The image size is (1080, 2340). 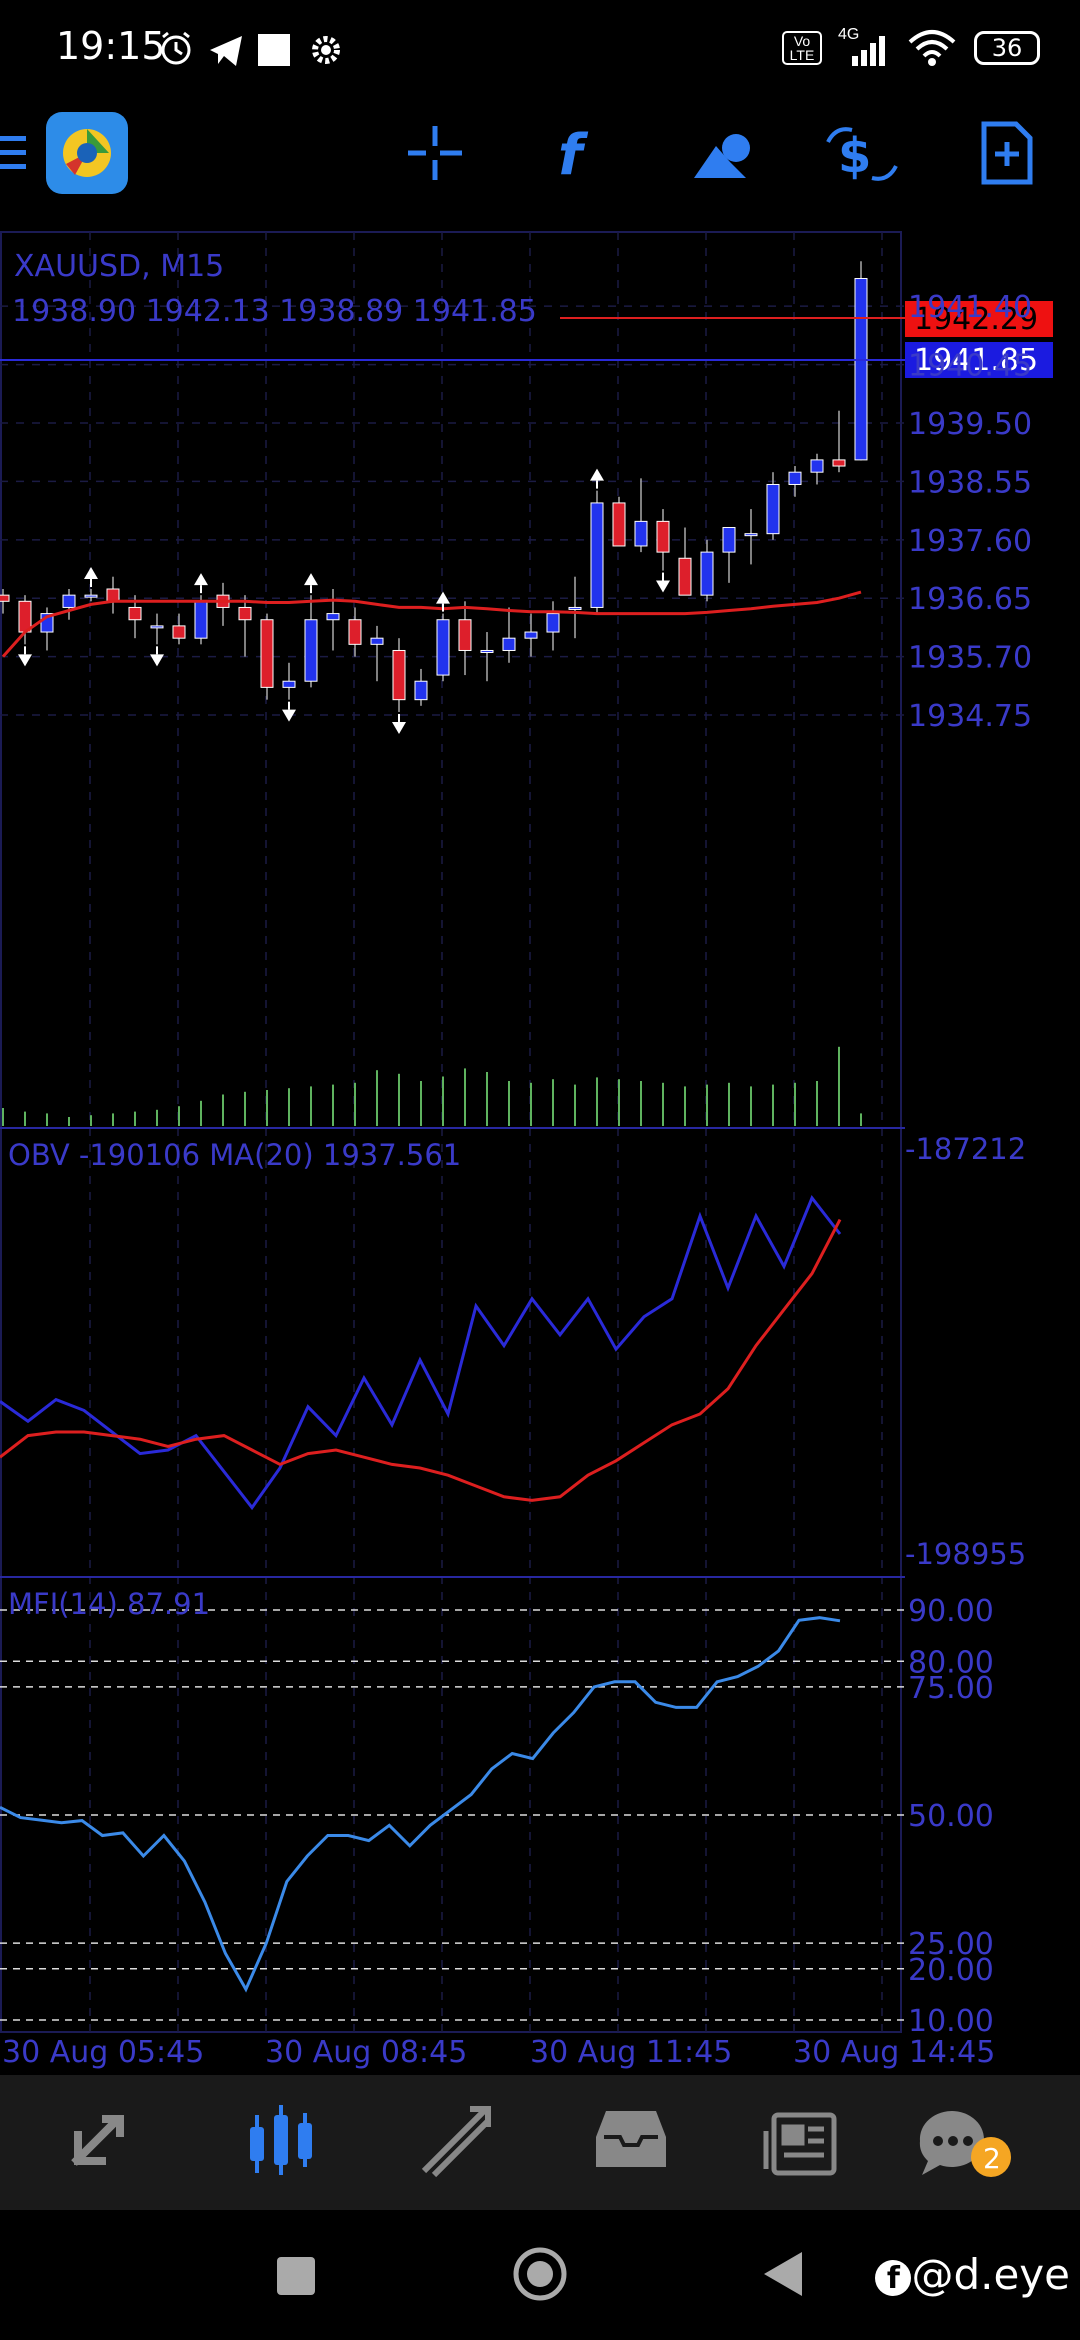 I want to click on bid-price-badge, so click(x=979, y=360).